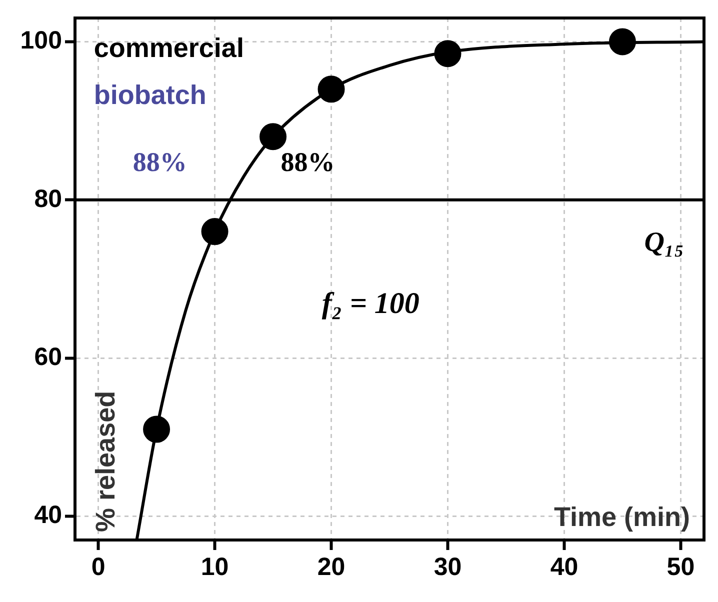 This screenshot has width=718, height=602. I want to click on x-tick-label: 30, so click(448, 566).